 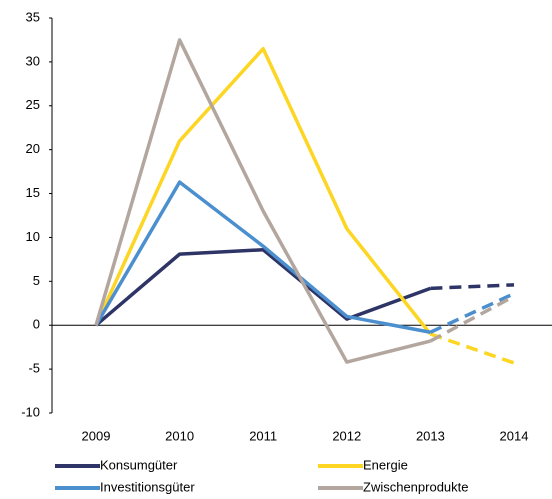 I want to click on x-tick-label: 2010, so click(x=179, y=435).